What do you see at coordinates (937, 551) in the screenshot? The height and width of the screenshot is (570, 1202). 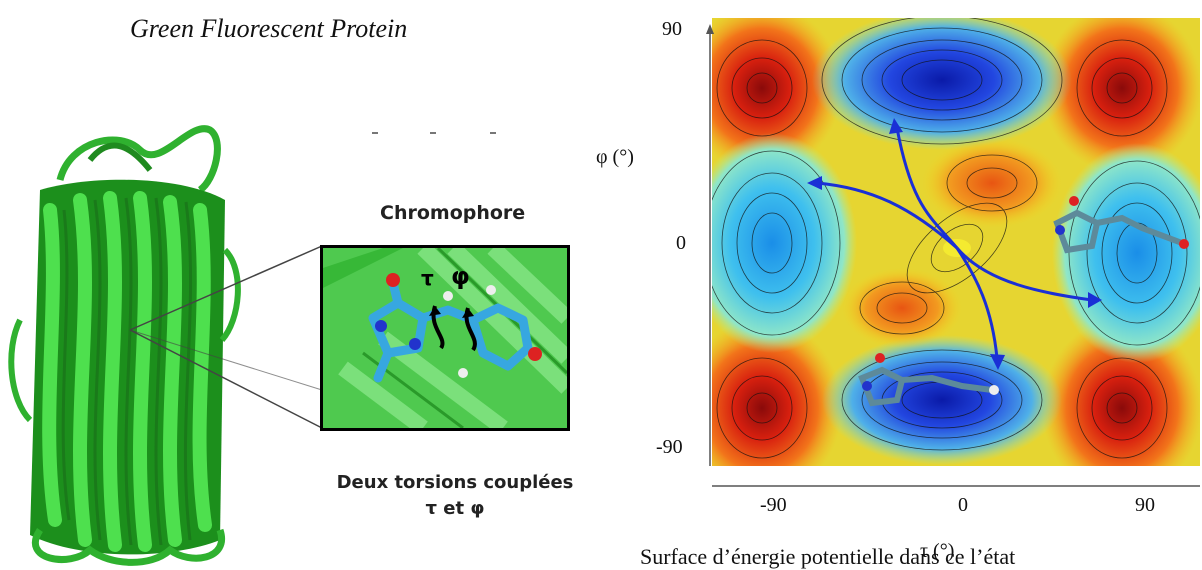 I see `x-axis-label: τ (°)` at bounding box center [937, 551].